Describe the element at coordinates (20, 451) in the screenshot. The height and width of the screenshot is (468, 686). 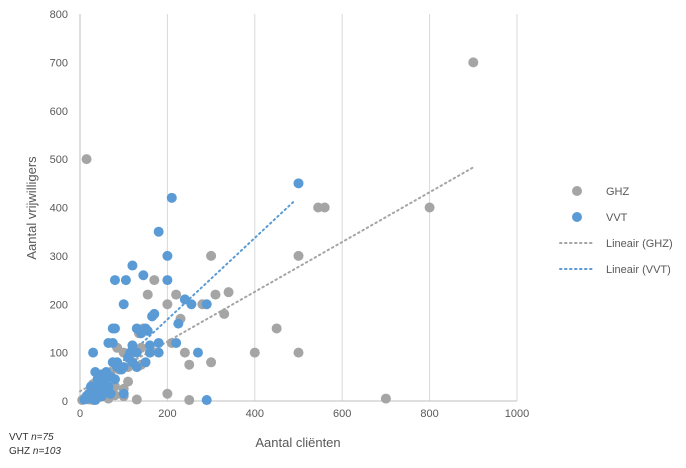
I see `ghz-note-label: GHZ` at that location.